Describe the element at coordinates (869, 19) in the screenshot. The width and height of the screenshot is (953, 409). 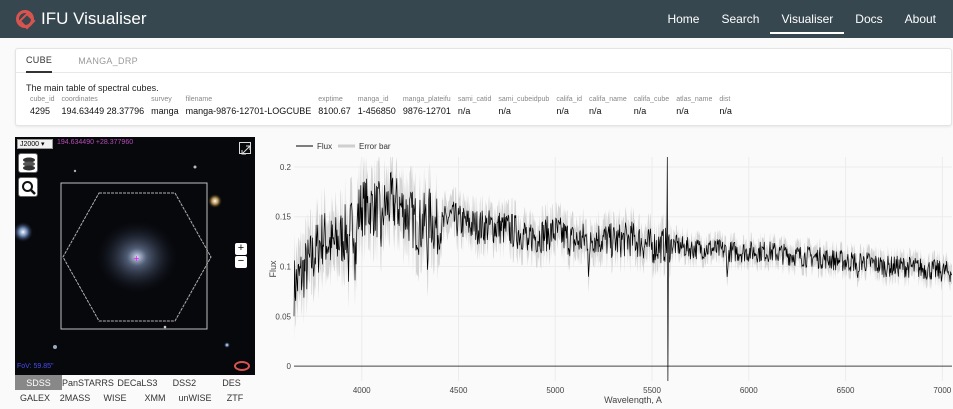
I see `nav-docs: Docs` at that location.